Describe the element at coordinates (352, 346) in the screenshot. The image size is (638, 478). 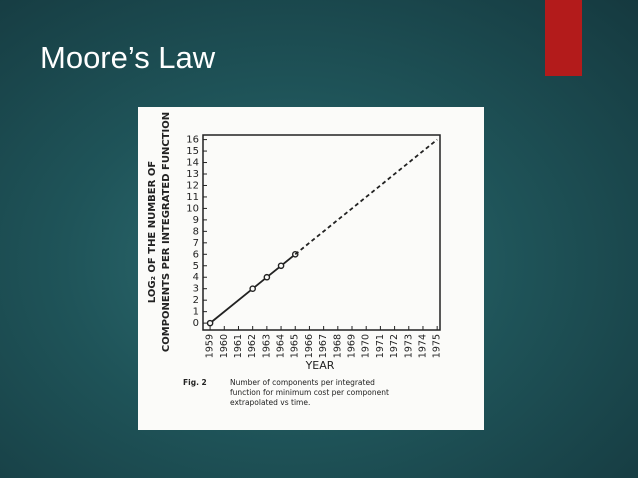
I see `x-tick-label: 1969` at that location.